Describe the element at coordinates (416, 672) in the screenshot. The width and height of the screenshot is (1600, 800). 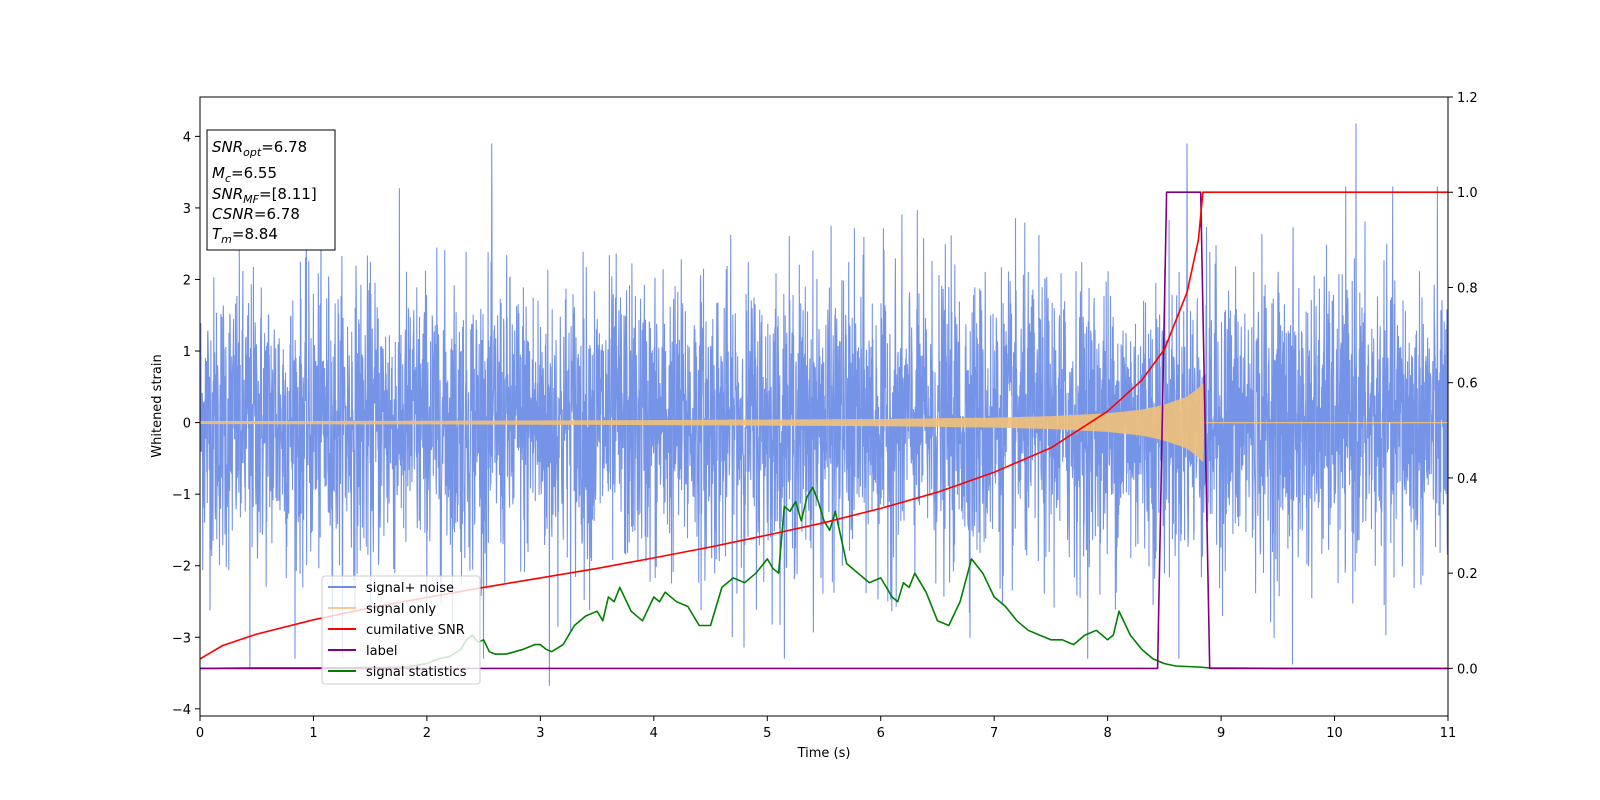
I see `legend-label: signal statistics` at that location.